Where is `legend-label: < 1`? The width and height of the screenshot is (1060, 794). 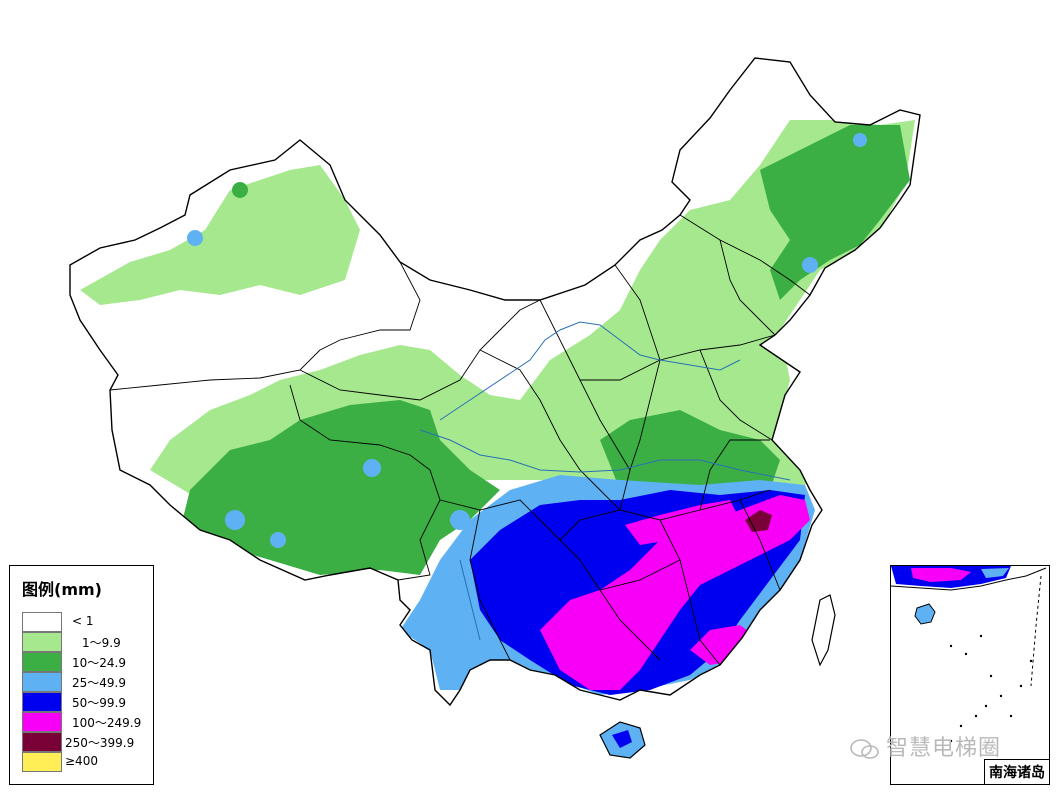
legend-label: < 1 is located at coordinates (83, 621).